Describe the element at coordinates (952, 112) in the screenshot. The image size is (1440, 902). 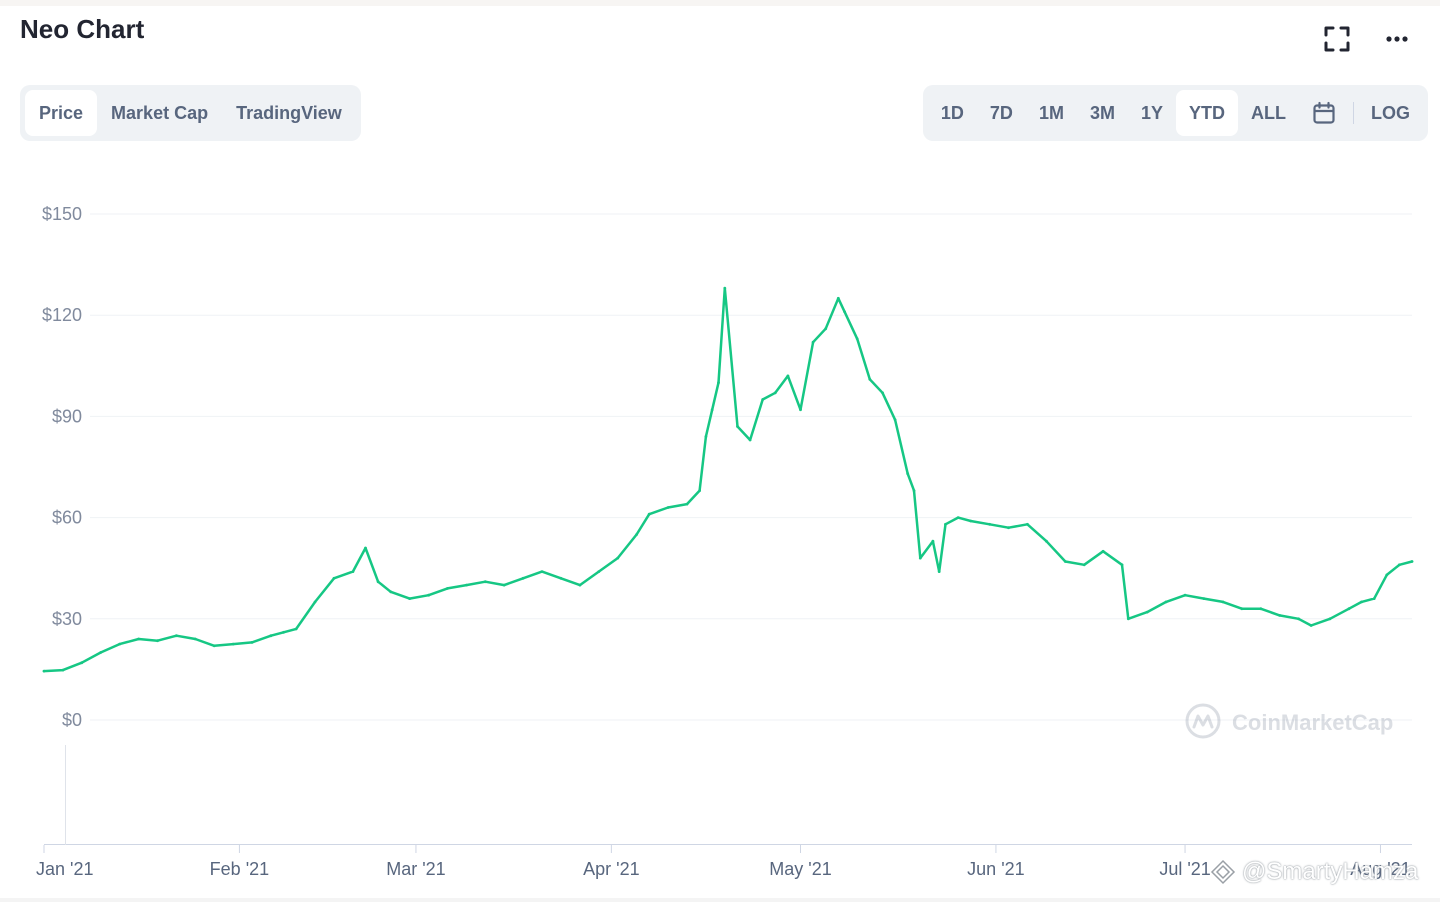
I see `range-1d: 1D` at that location.